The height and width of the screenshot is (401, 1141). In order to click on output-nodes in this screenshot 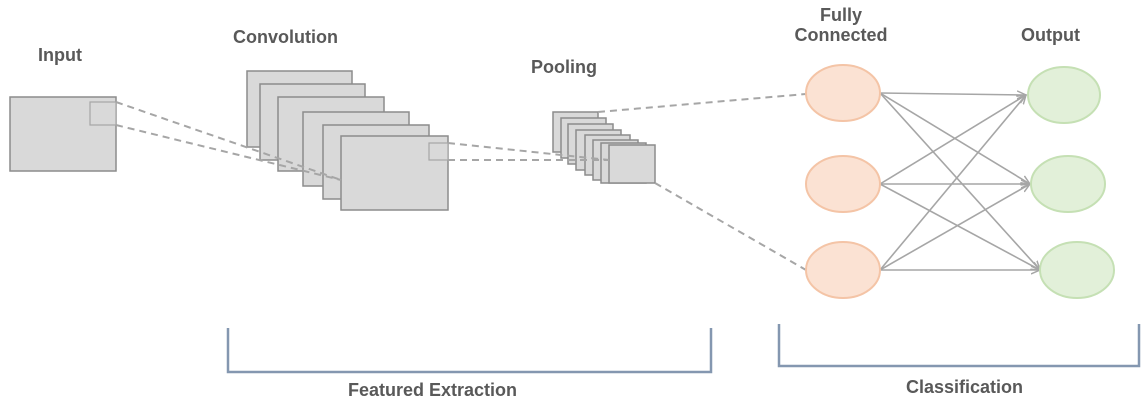, I will do `click(1071, 182)`.